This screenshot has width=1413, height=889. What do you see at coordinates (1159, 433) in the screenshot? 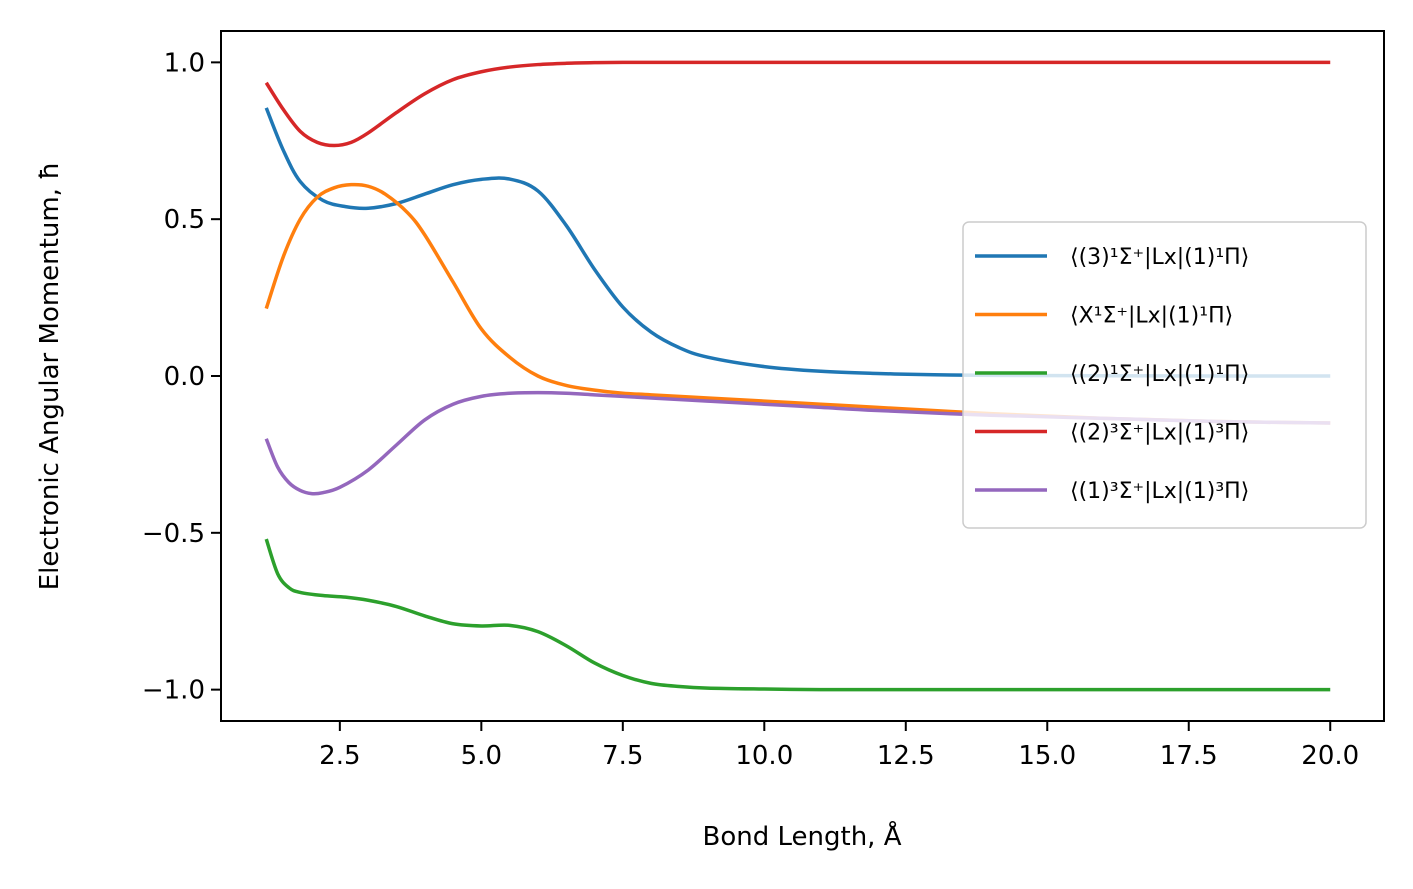
I see `legend-label-4: ⟨(2)³Σ⁺|Lx|(1)³Π⟩` at bounding box center [1159, 433].